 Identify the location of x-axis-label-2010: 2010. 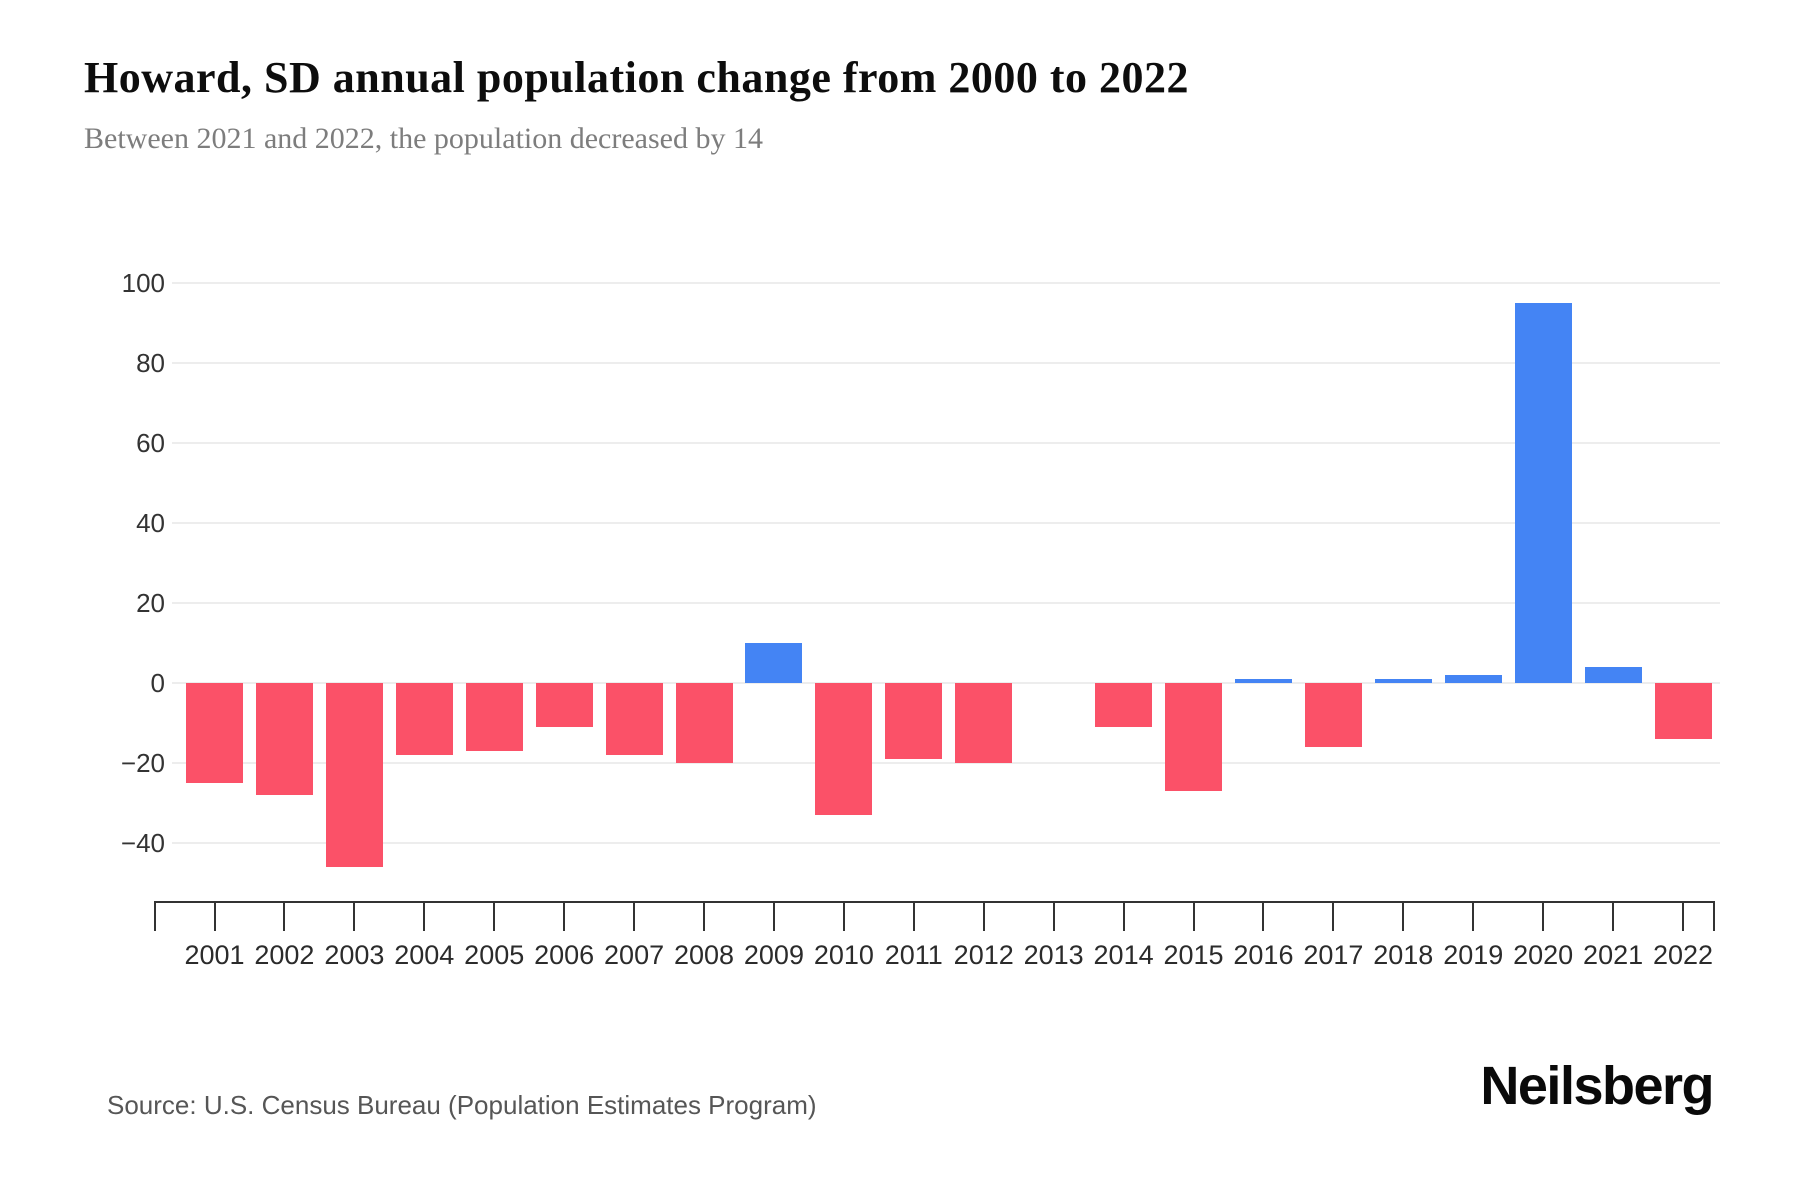
(843, 955).